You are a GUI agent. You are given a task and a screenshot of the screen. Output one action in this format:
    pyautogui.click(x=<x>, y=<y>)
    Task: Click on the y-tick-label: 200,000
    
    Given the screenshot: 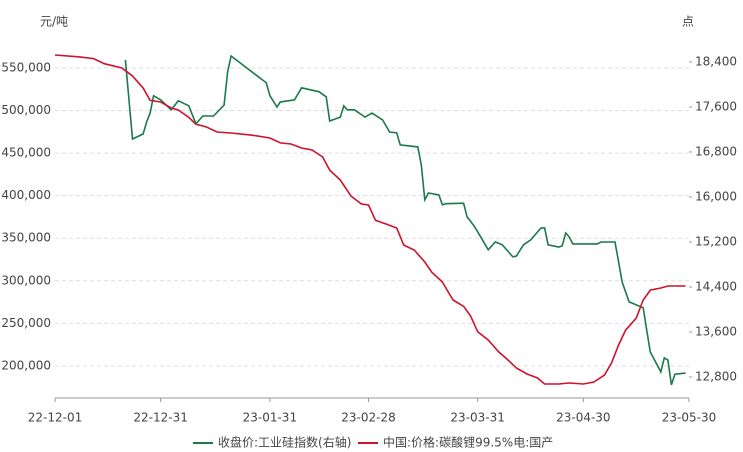 What is the action you would take?
    pyautogui.click(x=26, y=365)
    